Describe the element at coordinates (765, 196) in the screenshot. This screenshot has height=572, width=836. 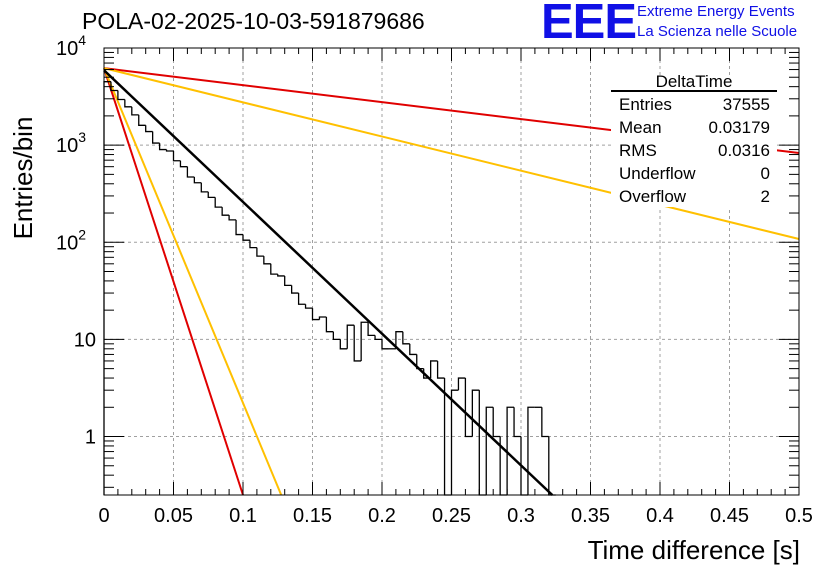
I see `stats-value: 2` at that location.